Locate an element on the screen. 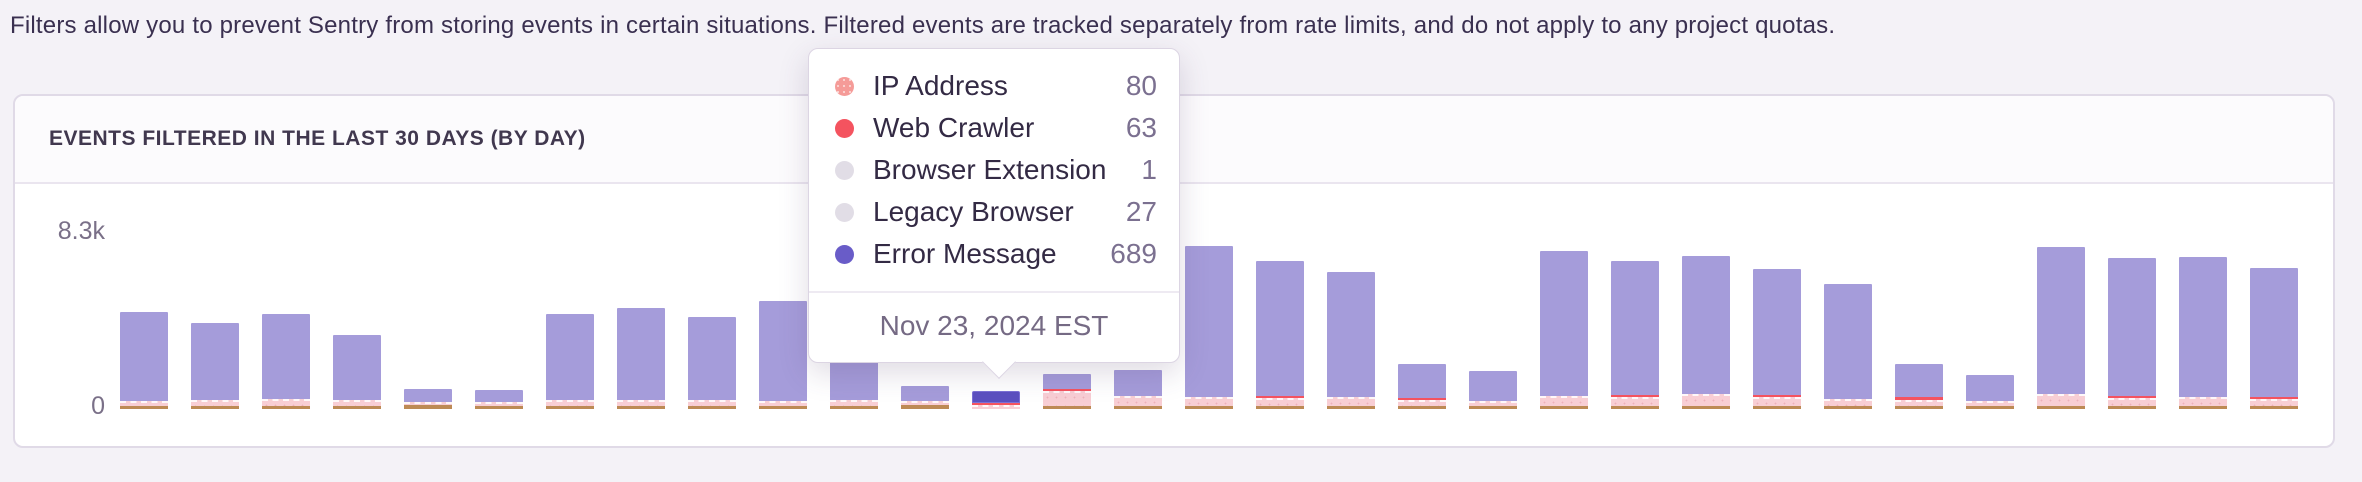 This screenshot has height=482, width=2362. tooltip-row: Legacy Browser 27 is located at coordinates (996, 212).